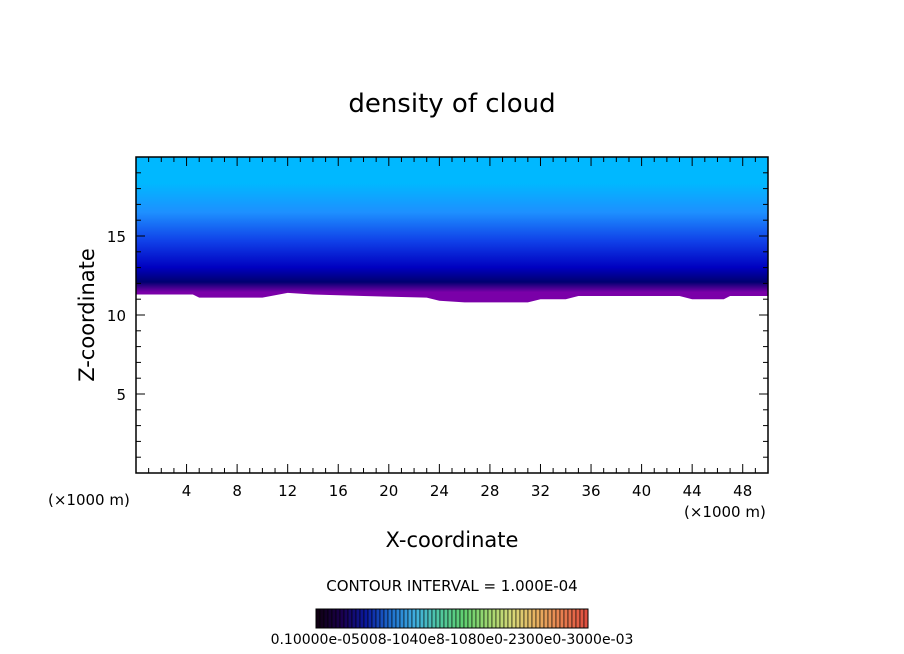 The width and height of the screenshot is (904, 654). What do you see at coordinates (187, 491) in the screenshot?
I see `x-tick-label: 4` at bounding box center [187, 491].